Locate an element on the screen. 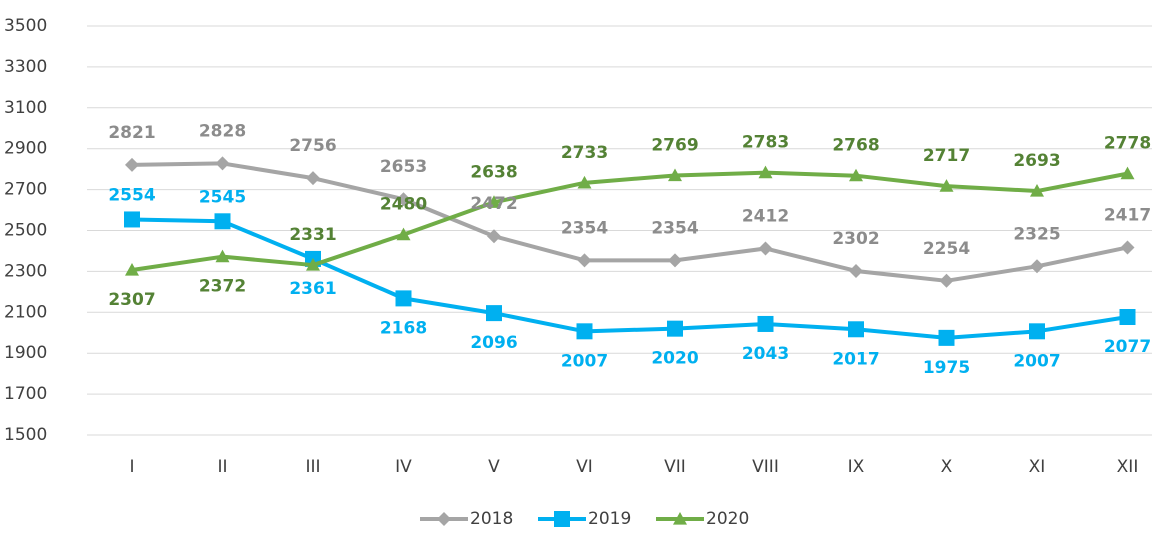 This screenshot has height=533, width=1159. data-label: 2043 is located at coordinates (765, 354).